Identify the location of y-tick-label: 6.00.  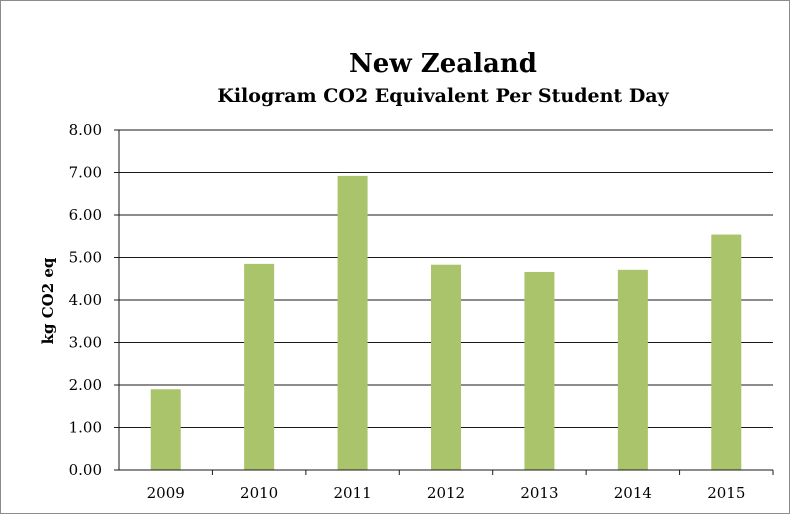
(85, 215).